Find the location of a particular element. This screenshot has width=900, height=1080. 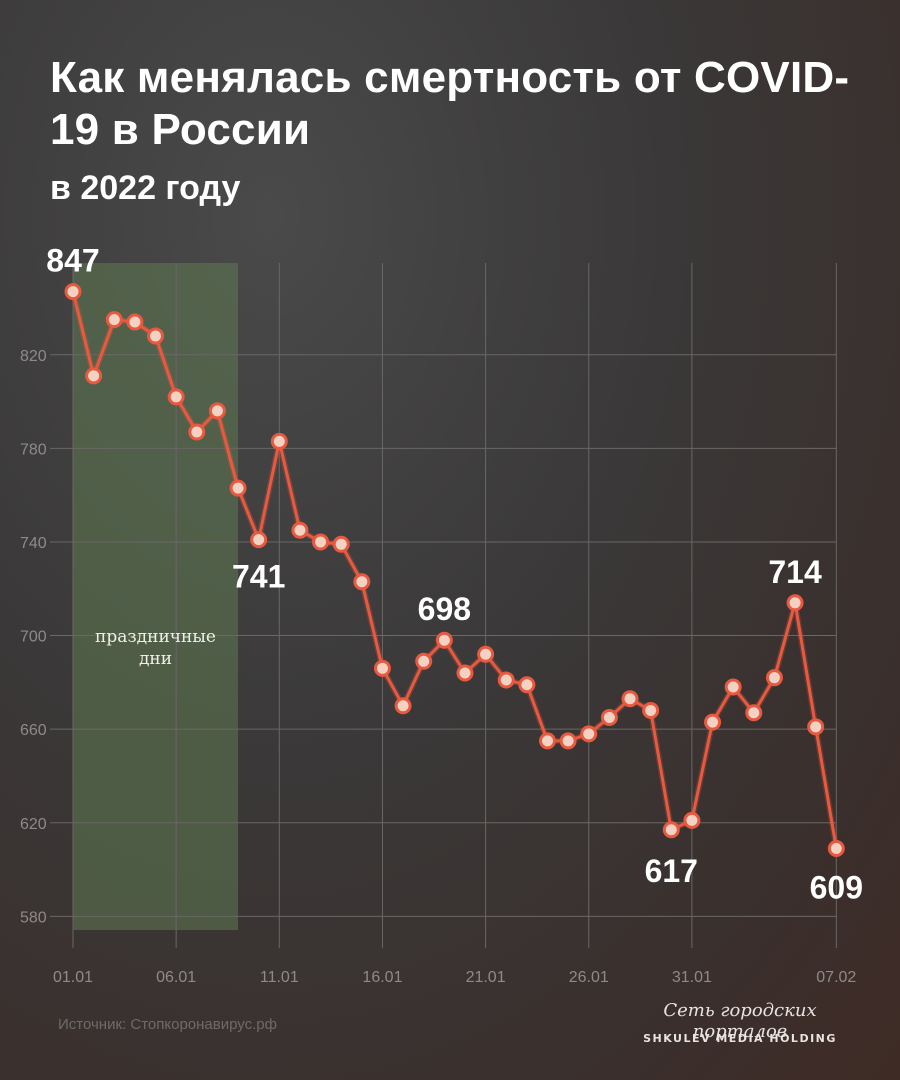

holiday-band-label-line: праздничные is located at coordinates (155, 637).